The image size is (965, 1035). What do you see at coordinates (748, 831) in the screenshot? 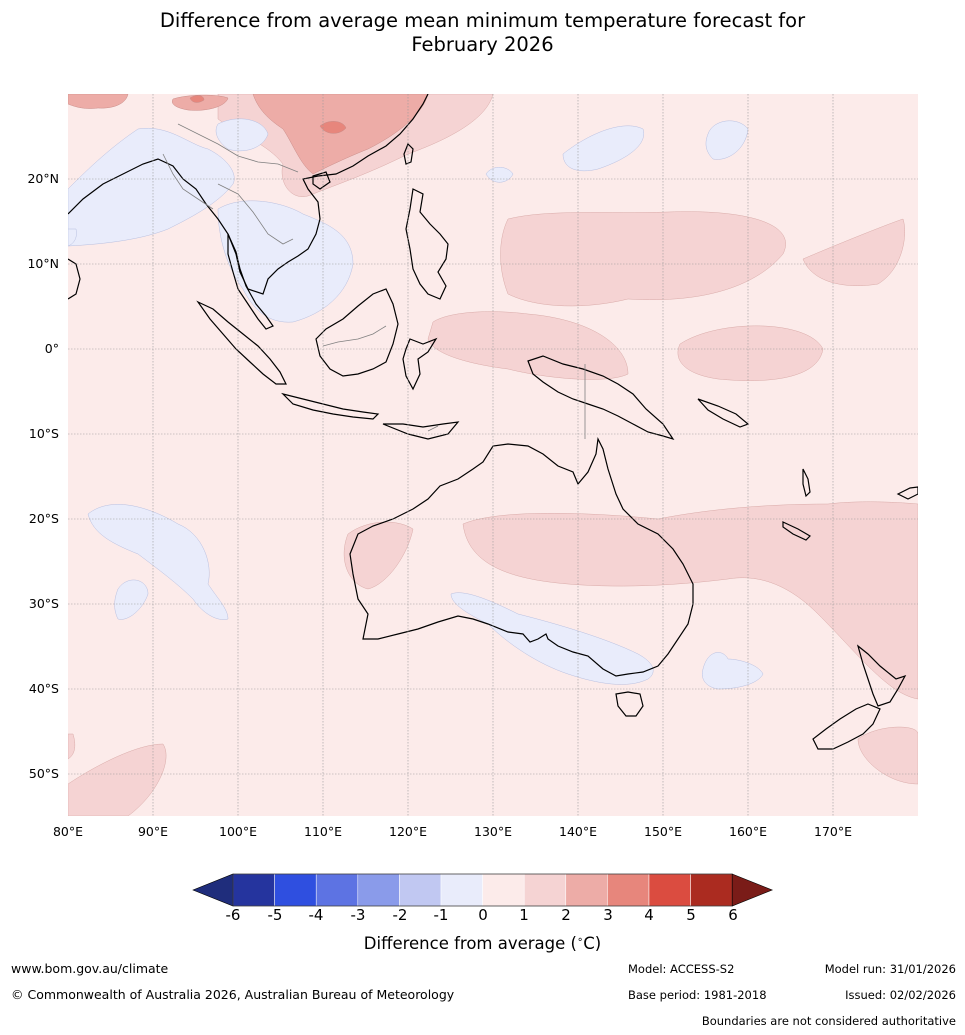
I see `lon-label-160e: 160°E` at bounding box center [748, 831].